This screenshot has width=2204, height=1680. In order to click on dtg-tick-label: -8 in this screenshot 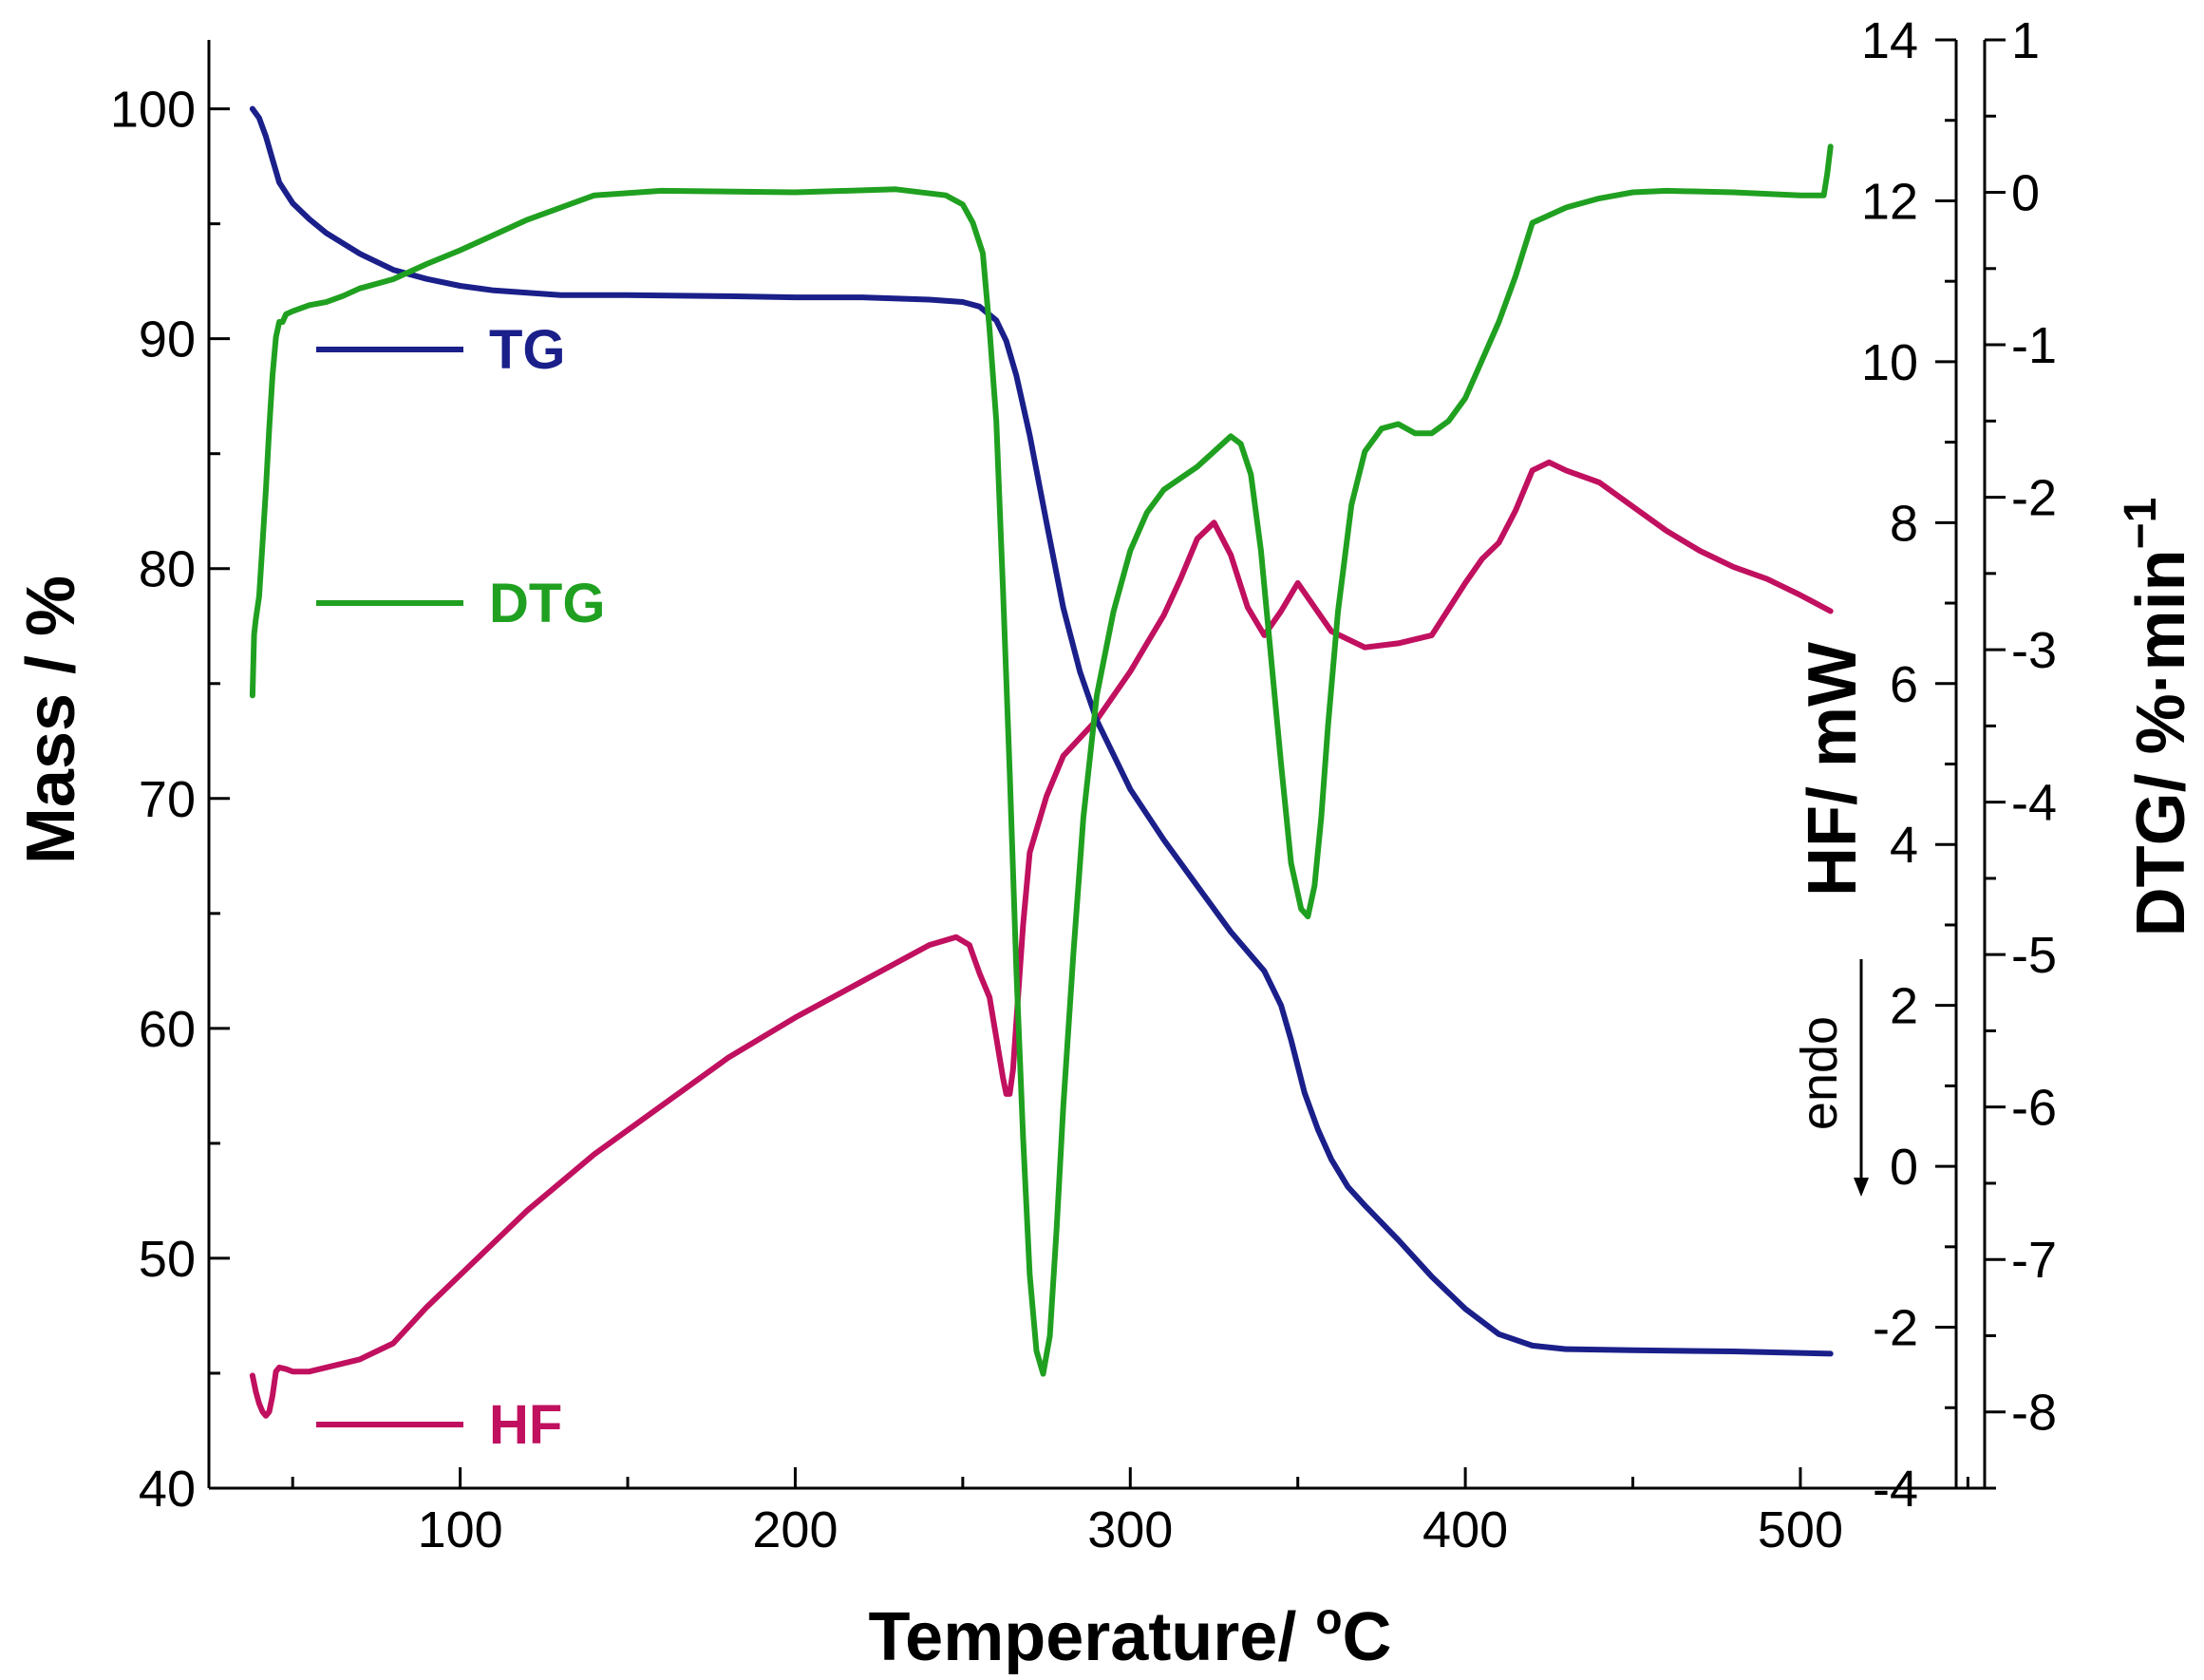, I will do `click(2034, 1414)`.